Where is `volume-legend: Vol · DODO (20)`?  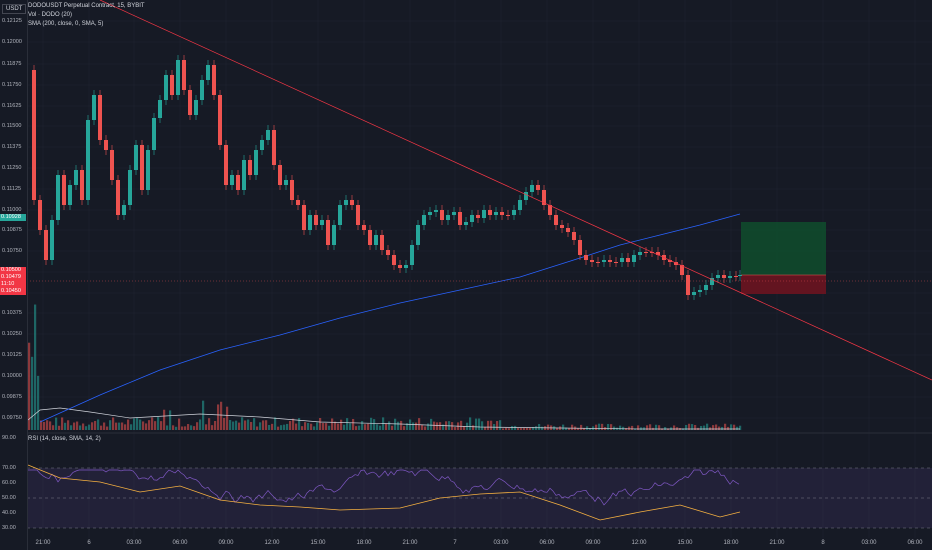
volume-legend: Vol · DODO (20) is located at coordinates (50, 15).